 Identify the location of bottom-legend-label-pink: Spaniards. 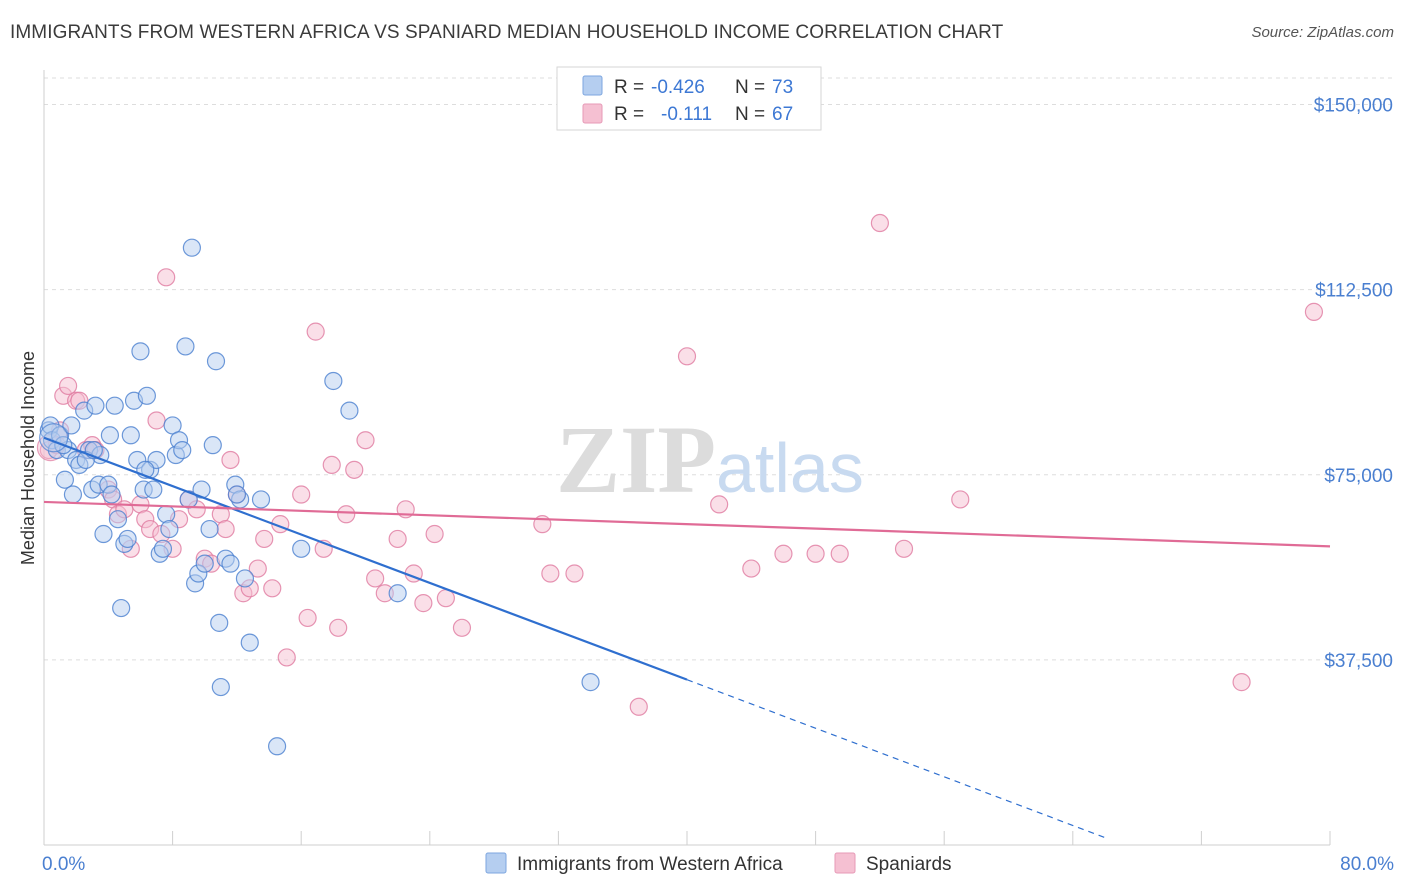
(909, 864).